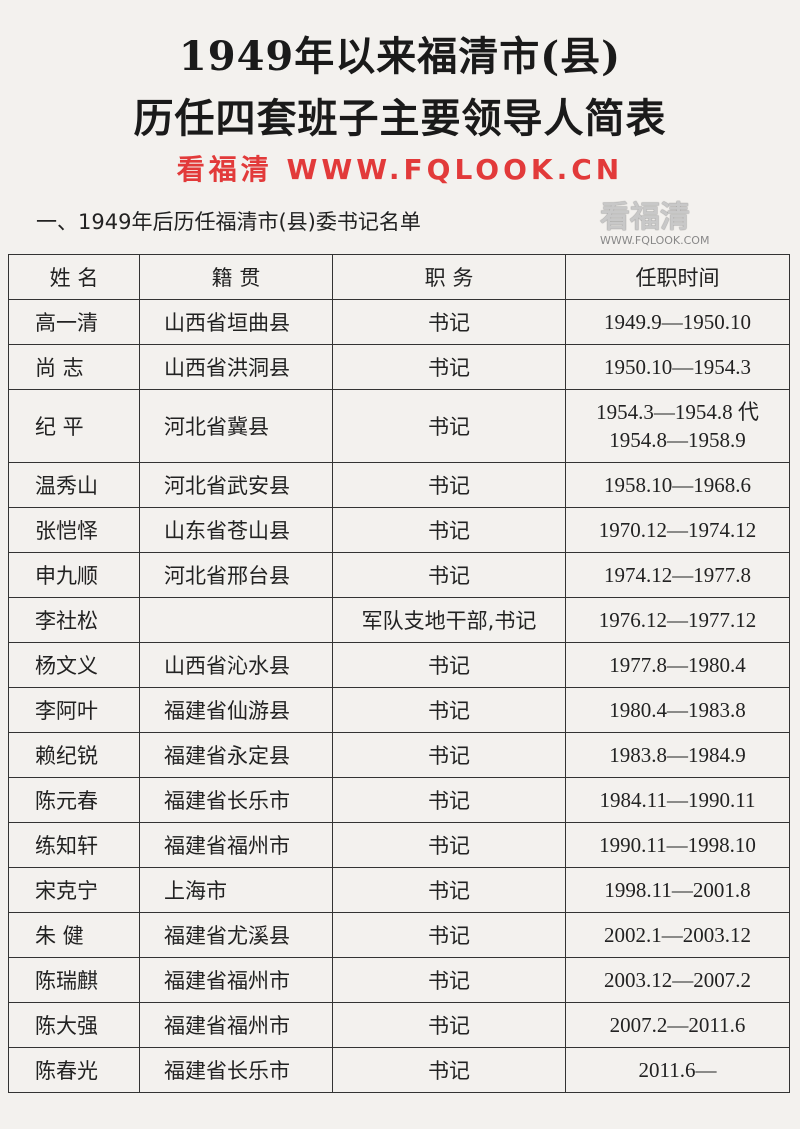 The width and height of the screenshot is (800, 1129). Describe the element at coordinates (236, 485) in the screenshot. I see `cell-origin: 河北省武安县` at that location.